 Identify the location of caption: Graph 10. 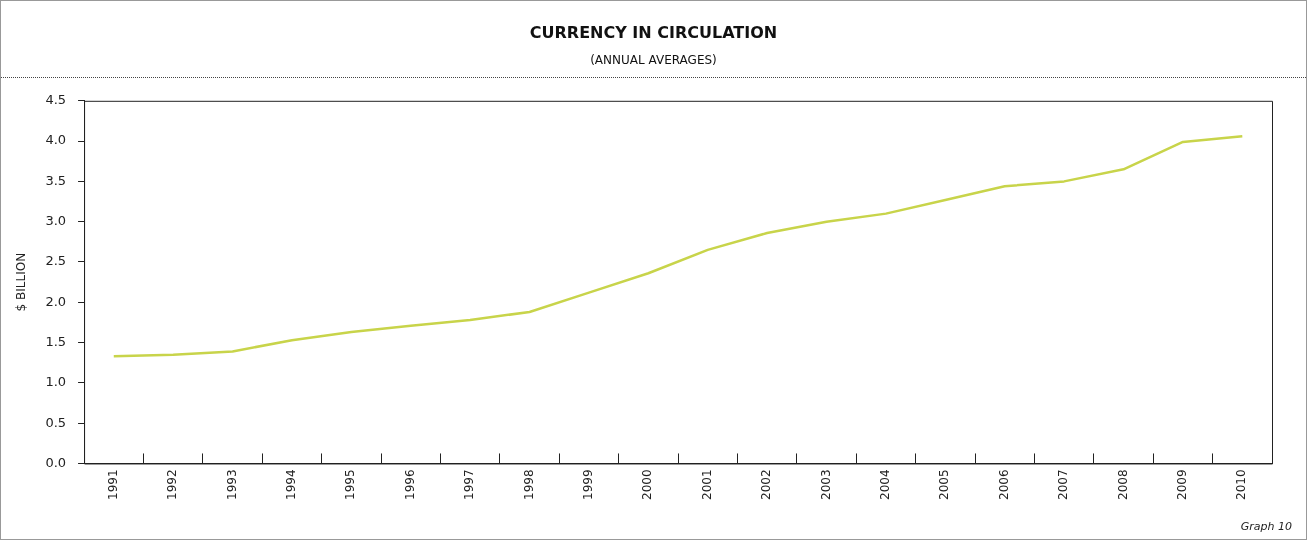
(1266, 526).